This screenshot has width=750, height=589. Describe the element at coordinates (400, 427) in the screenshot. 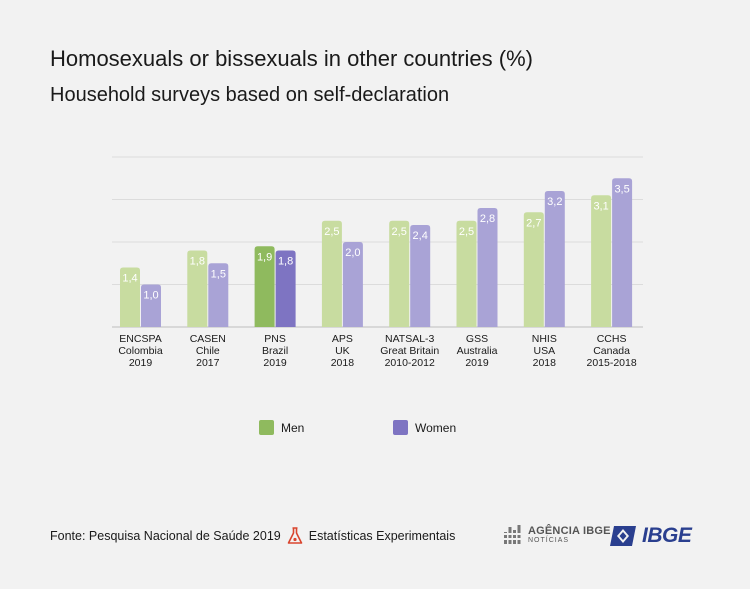

I see `legend-swatch-women` at that location.